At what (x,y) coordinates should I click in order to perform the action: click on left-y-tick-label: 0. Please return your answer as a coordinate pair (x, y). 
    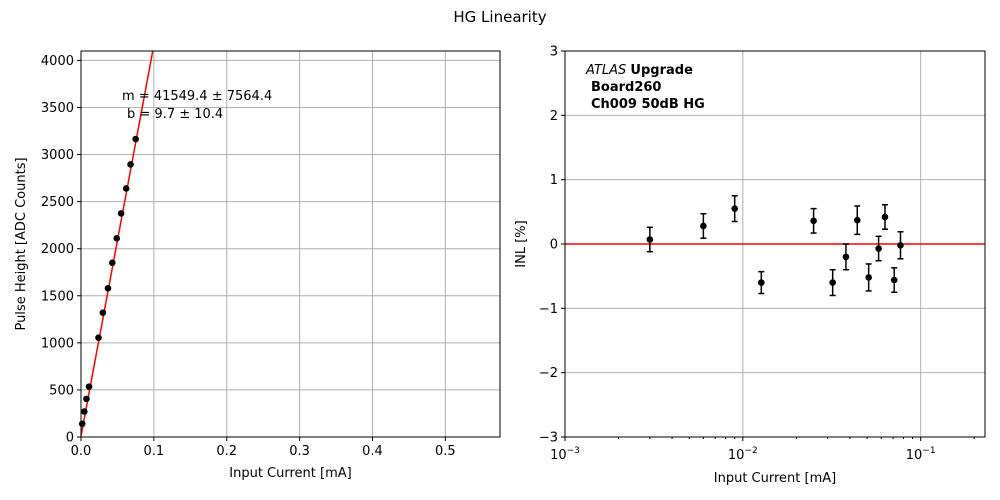
    Looking at the image, I should click on (70, 438).